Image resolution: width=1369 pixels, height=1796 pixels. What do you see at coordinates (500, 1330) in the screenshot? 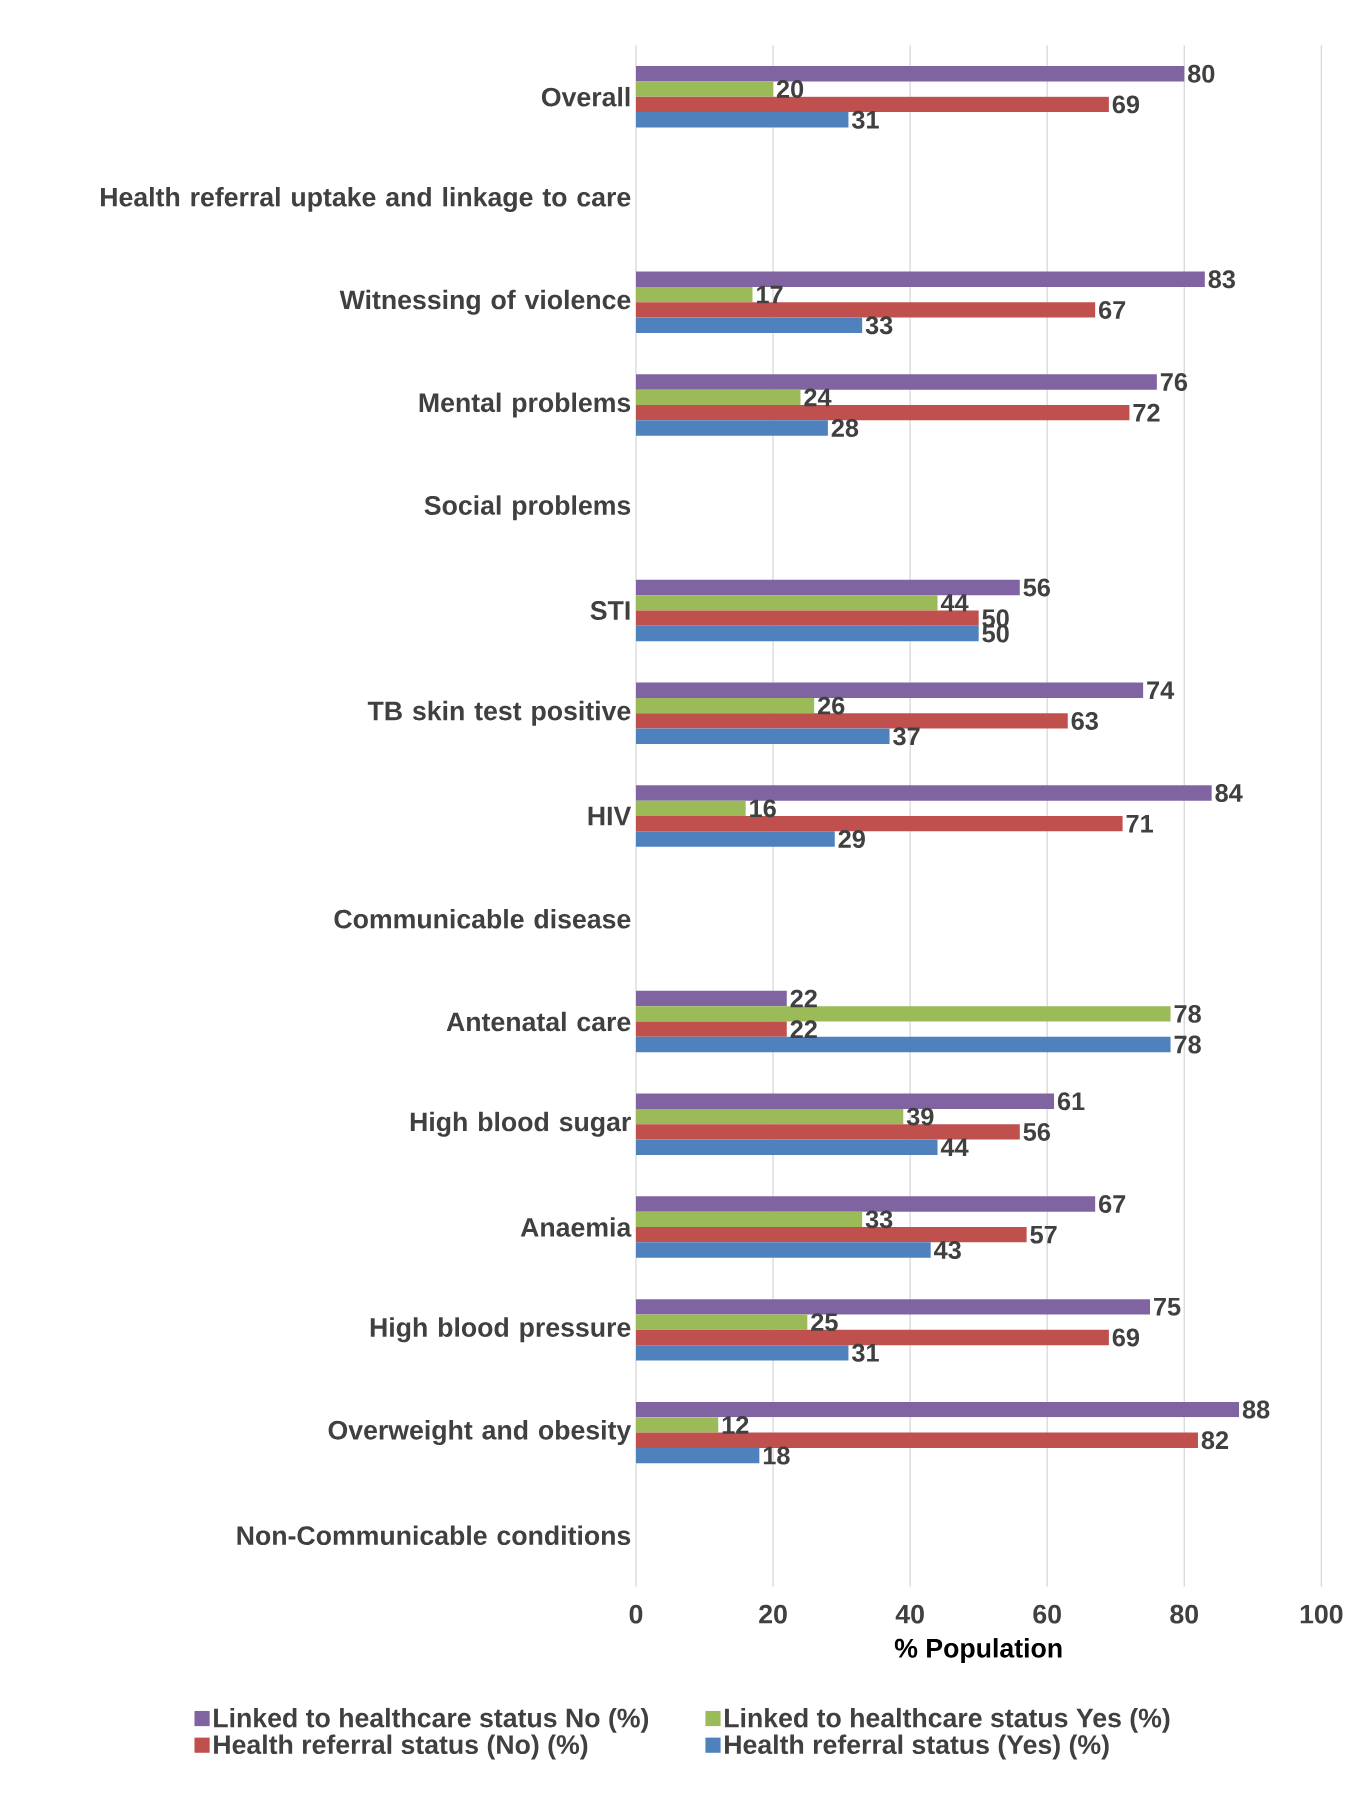
I see `y-tick-label: High blood pressure` at bounding box center [500, 1330].